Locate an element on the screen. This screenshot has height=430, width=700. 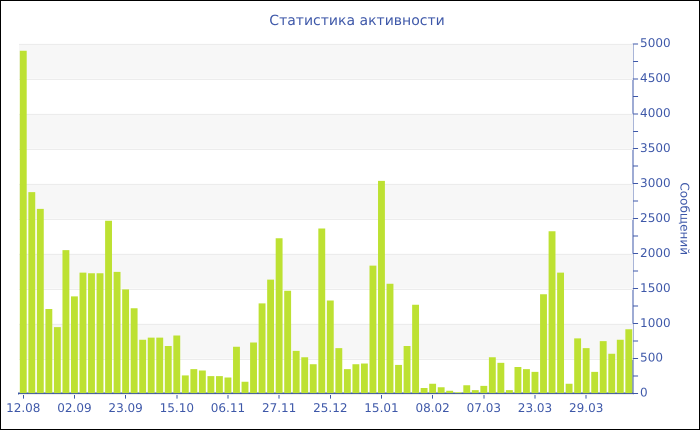
x-tick-label: 29.03 is located at coordinates (586, 407).